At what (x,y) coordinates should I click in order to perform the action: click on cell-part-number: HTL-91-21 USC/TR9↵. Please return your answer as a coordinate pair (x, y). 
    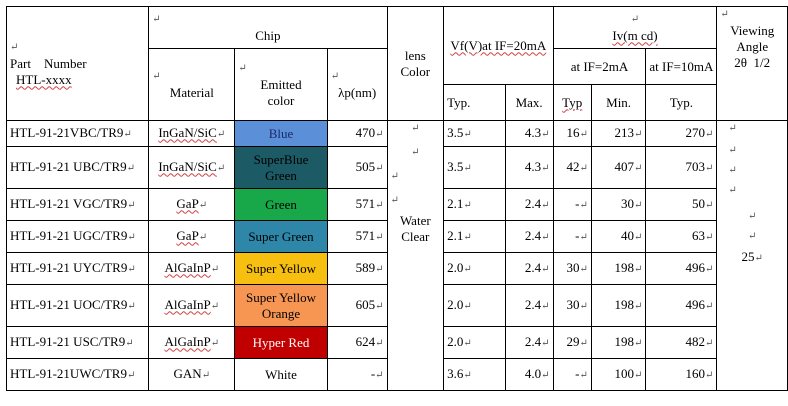
    Looking at the image, I should click on (77, 342).